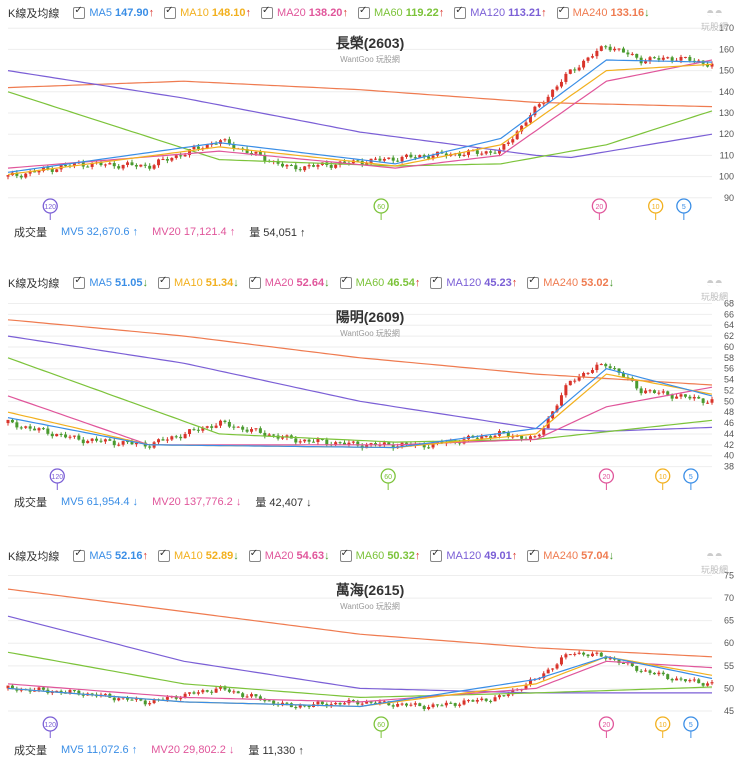  What do you see at coordinates (276, 751) in the screenshot?
I see `volume-value: 量 11,330 ↑` at bounding box center [276, 751].